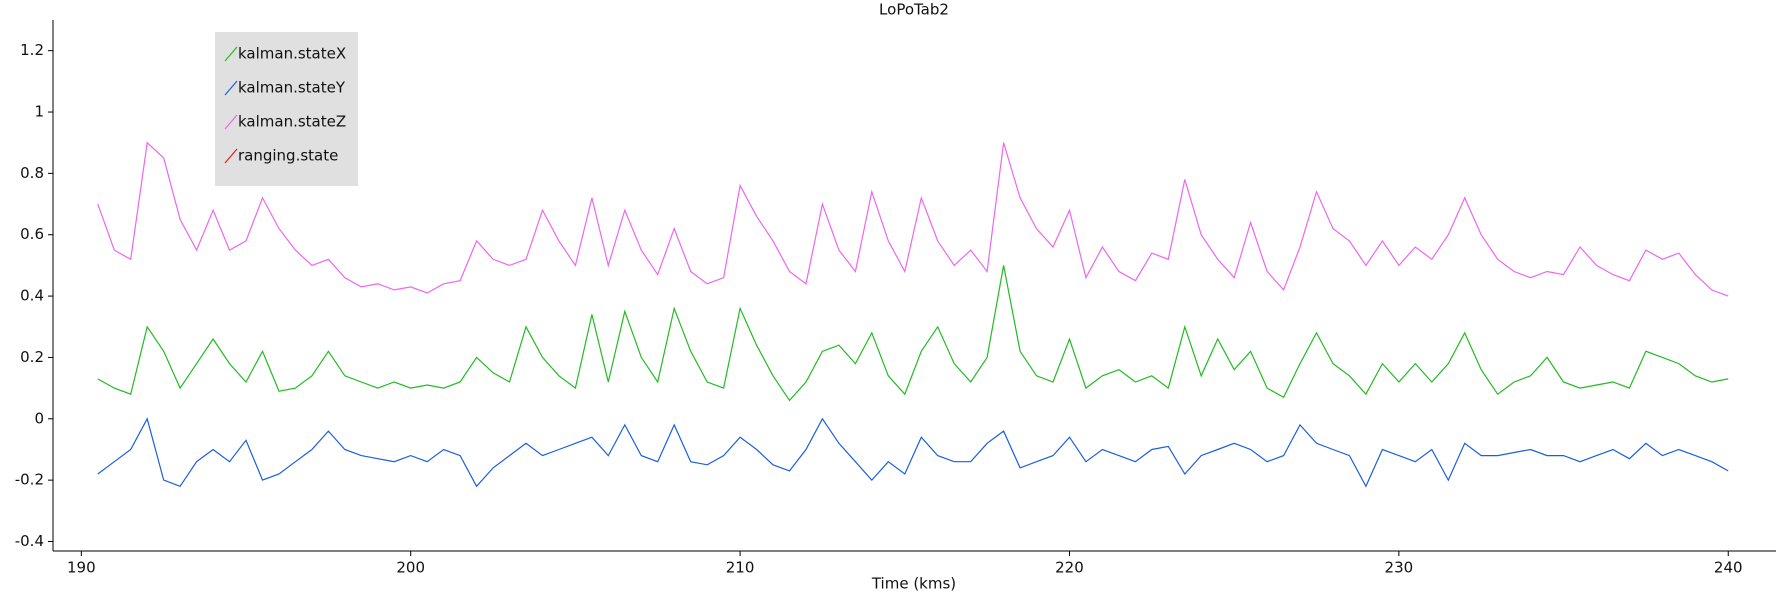  I want to click on x-tick-label: 200, so click(410, 568).